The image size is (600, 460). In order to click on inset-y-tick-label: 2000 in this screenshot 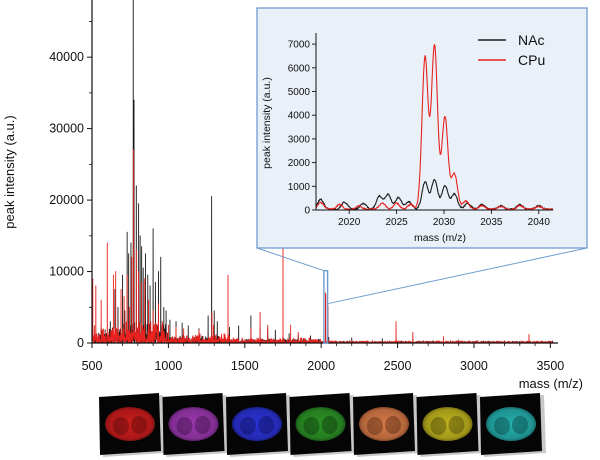, I will do `click(299, 163)`.